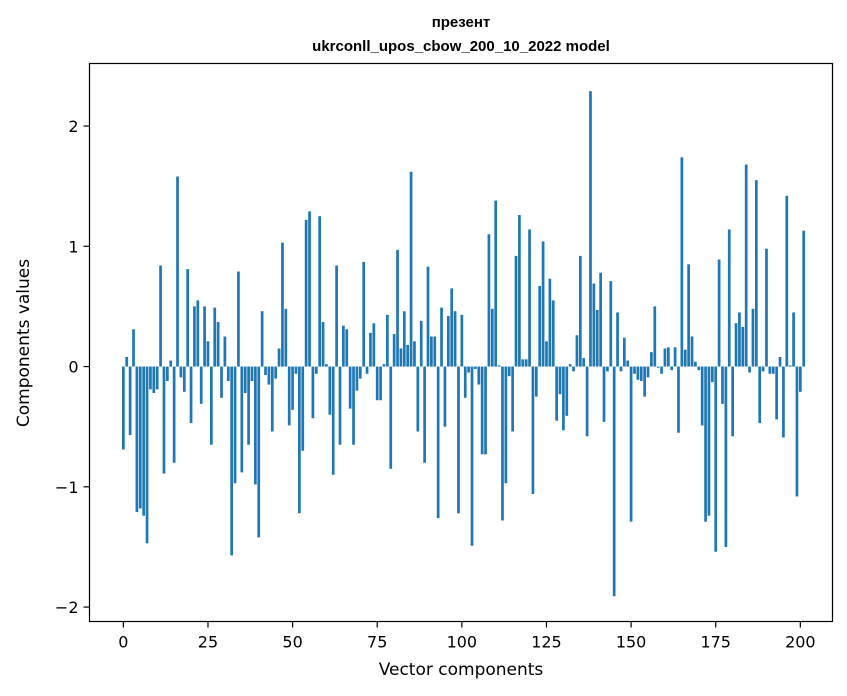 The width and height of the screenshot is (847, 696). What do you see at coordinates (73, 126) in the screenshot?
I see `y-tick-label-4: 2` at bounding box center [73, 126].